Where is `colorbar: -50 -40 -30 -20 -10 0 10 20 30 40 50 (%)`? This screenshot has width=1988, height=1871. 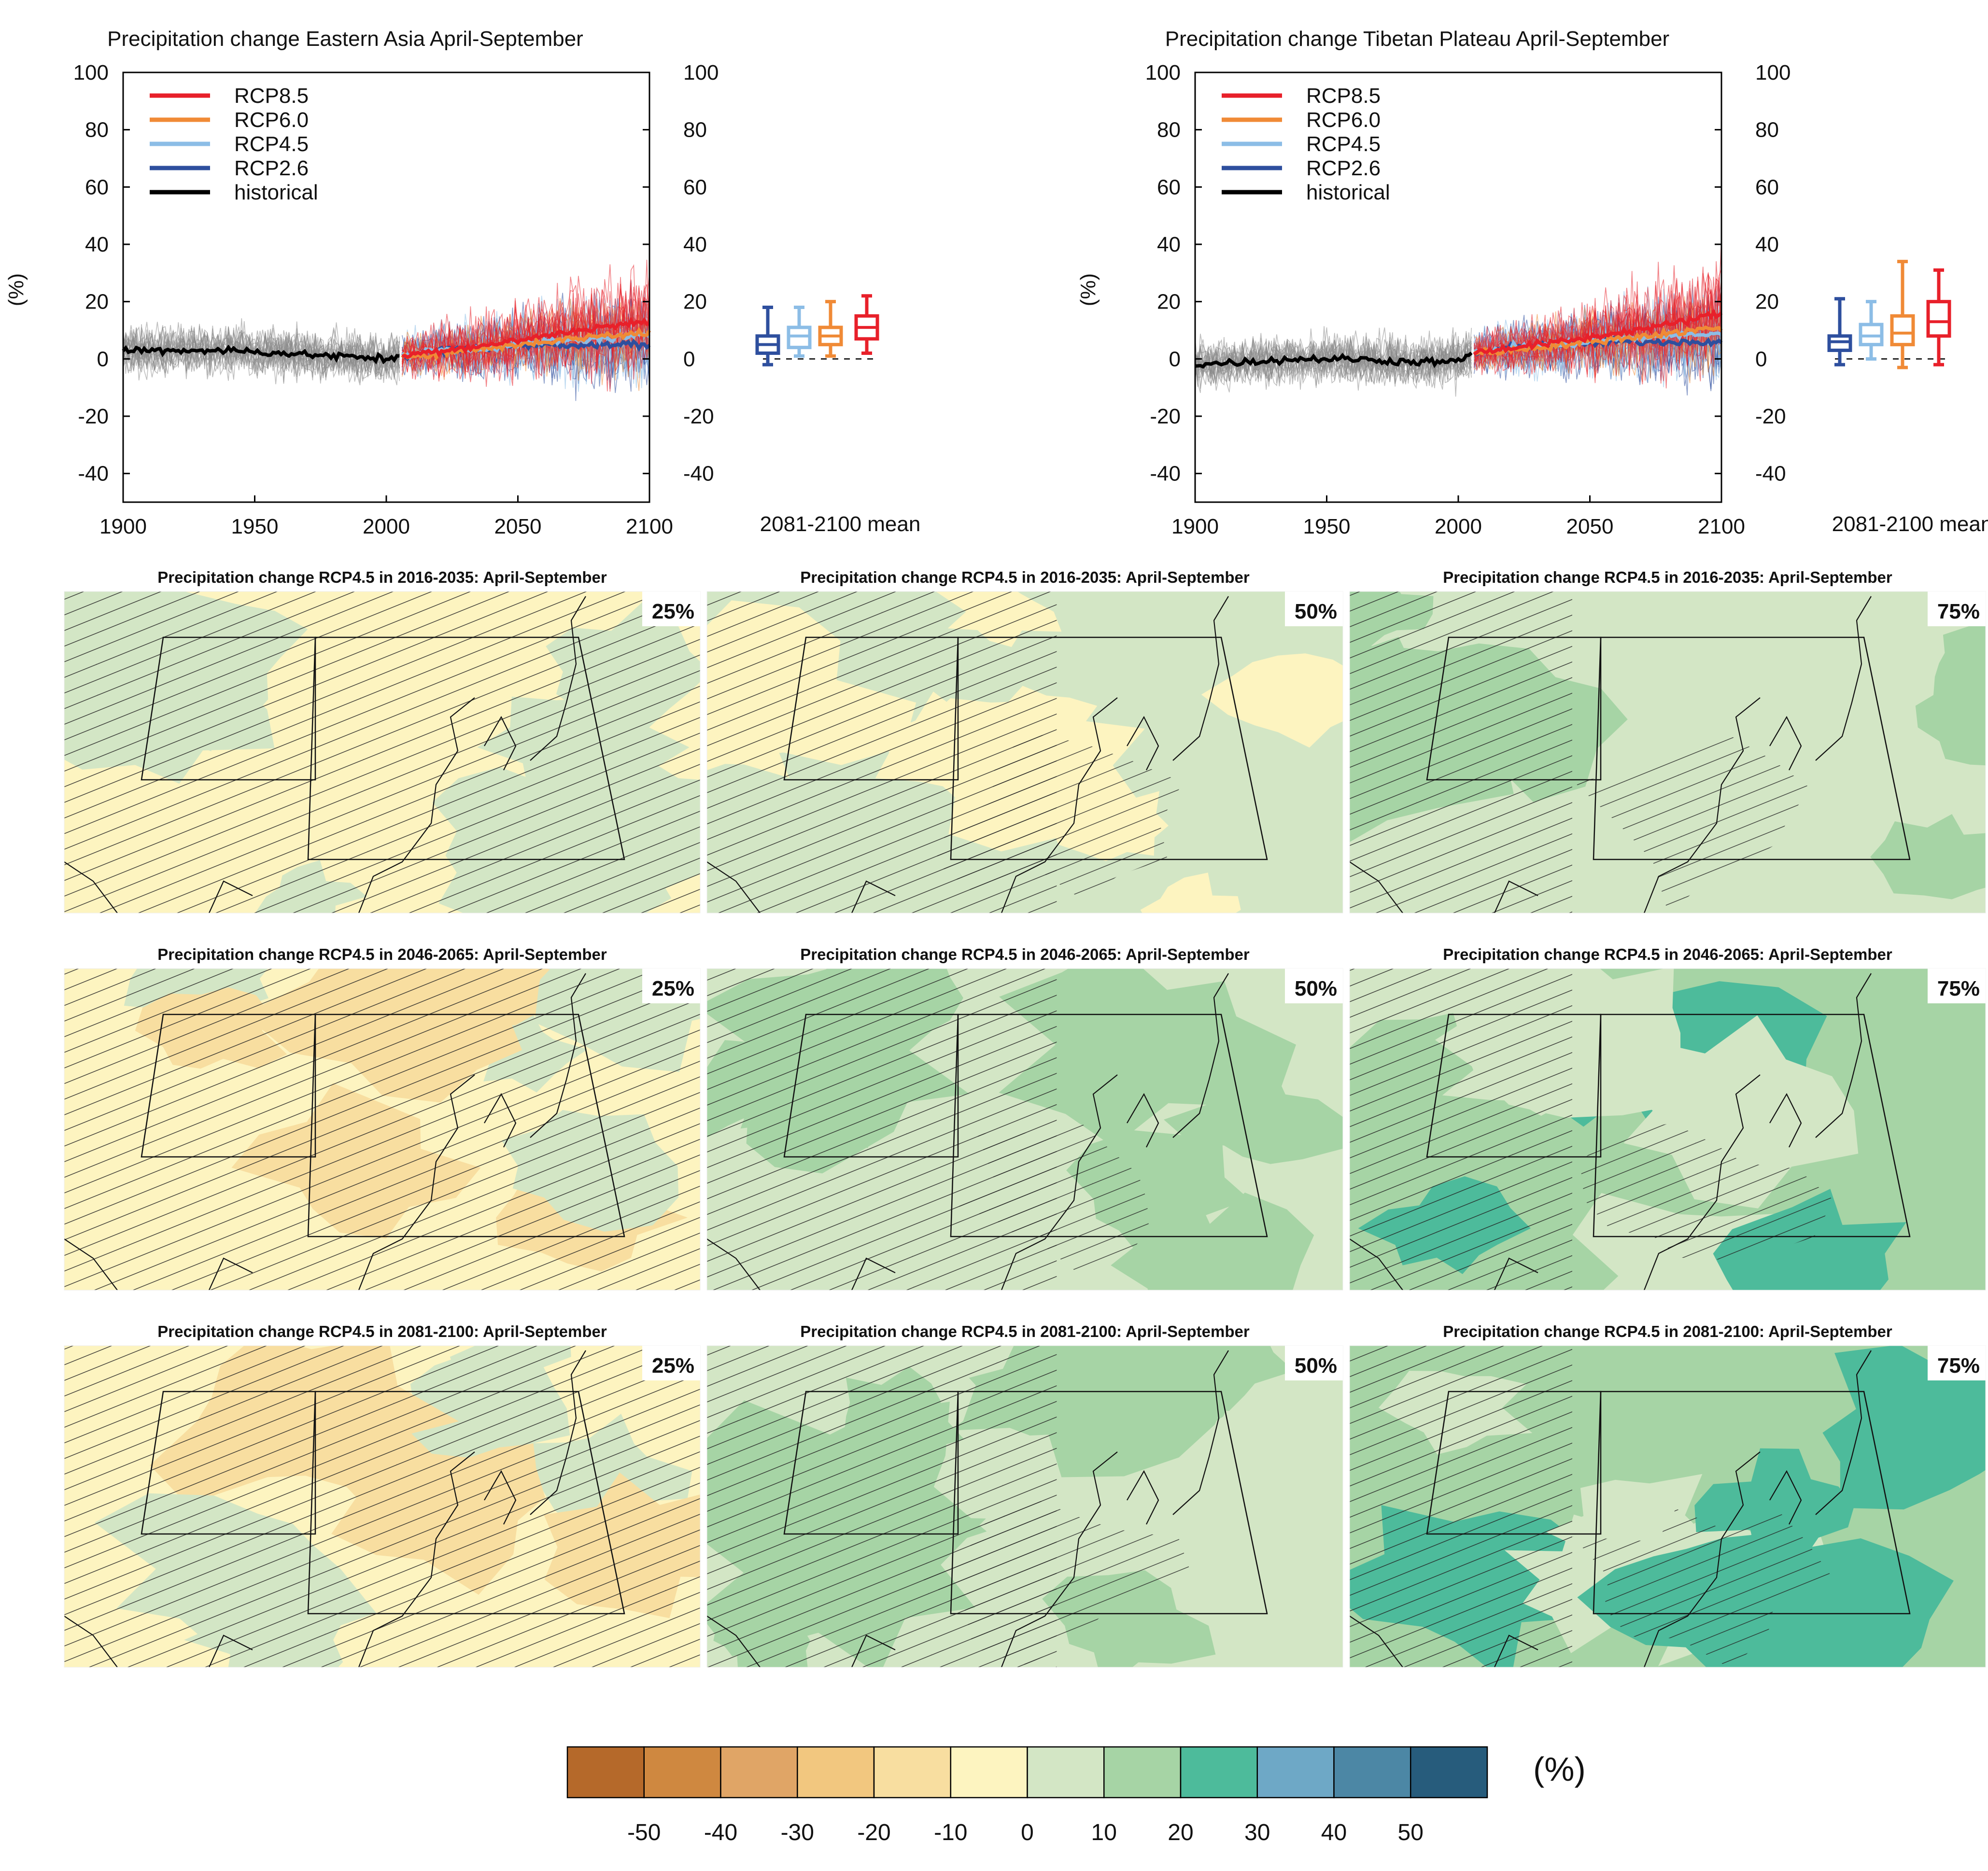
colorbar: -50 -40 -30 -20 -10 0 10 20 30 40 50 (%) is located at coordinates (1076, 1796).